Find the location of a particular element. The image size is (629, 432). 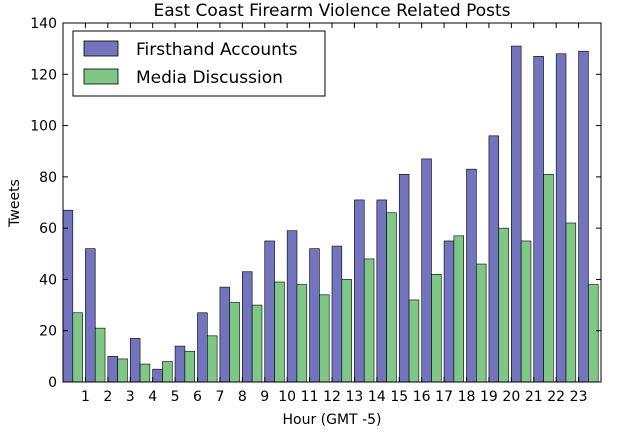

y-axis-label: Tweets is located at coordinates (15, 203).